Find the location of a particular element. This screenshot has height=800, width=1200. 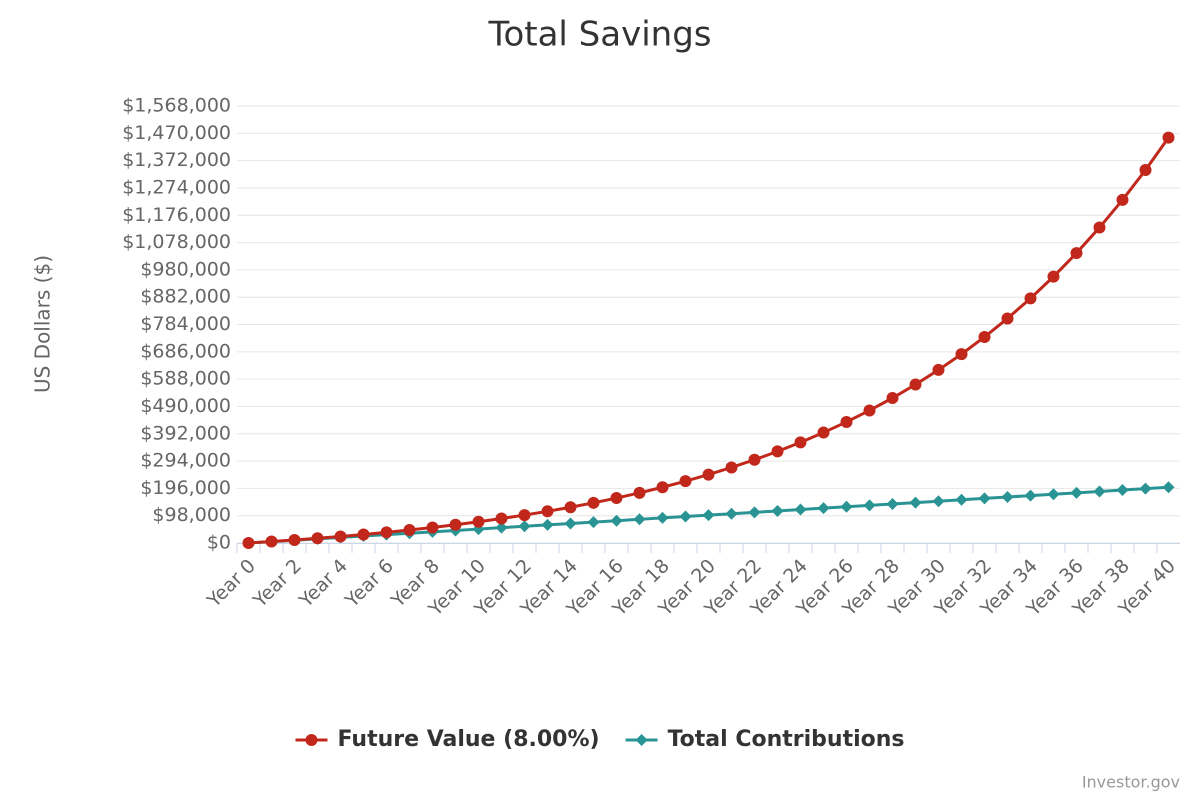

y-tick-label: $1,470,000 is located at coordinates (176, 133).